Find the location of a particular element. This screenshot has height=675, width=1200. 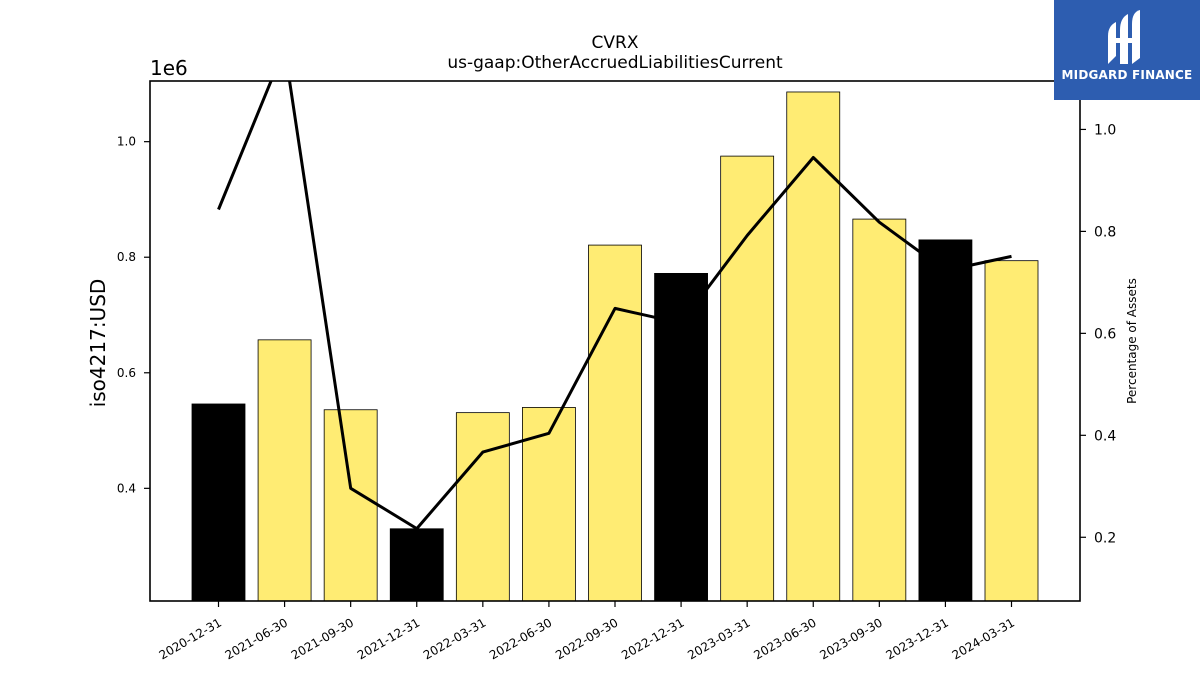

y2-tick-label: 0.6 is located at coordinates (1105, 334).